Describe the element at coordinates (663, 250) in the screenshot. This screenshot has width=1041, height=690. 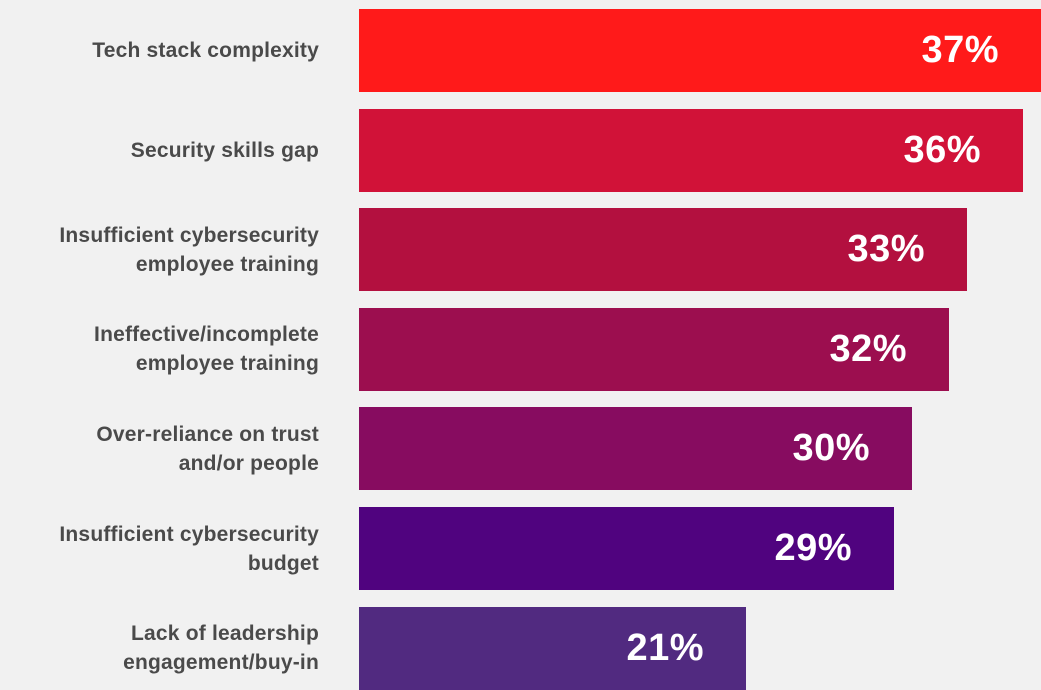
I see `bar: 33%` at that location.